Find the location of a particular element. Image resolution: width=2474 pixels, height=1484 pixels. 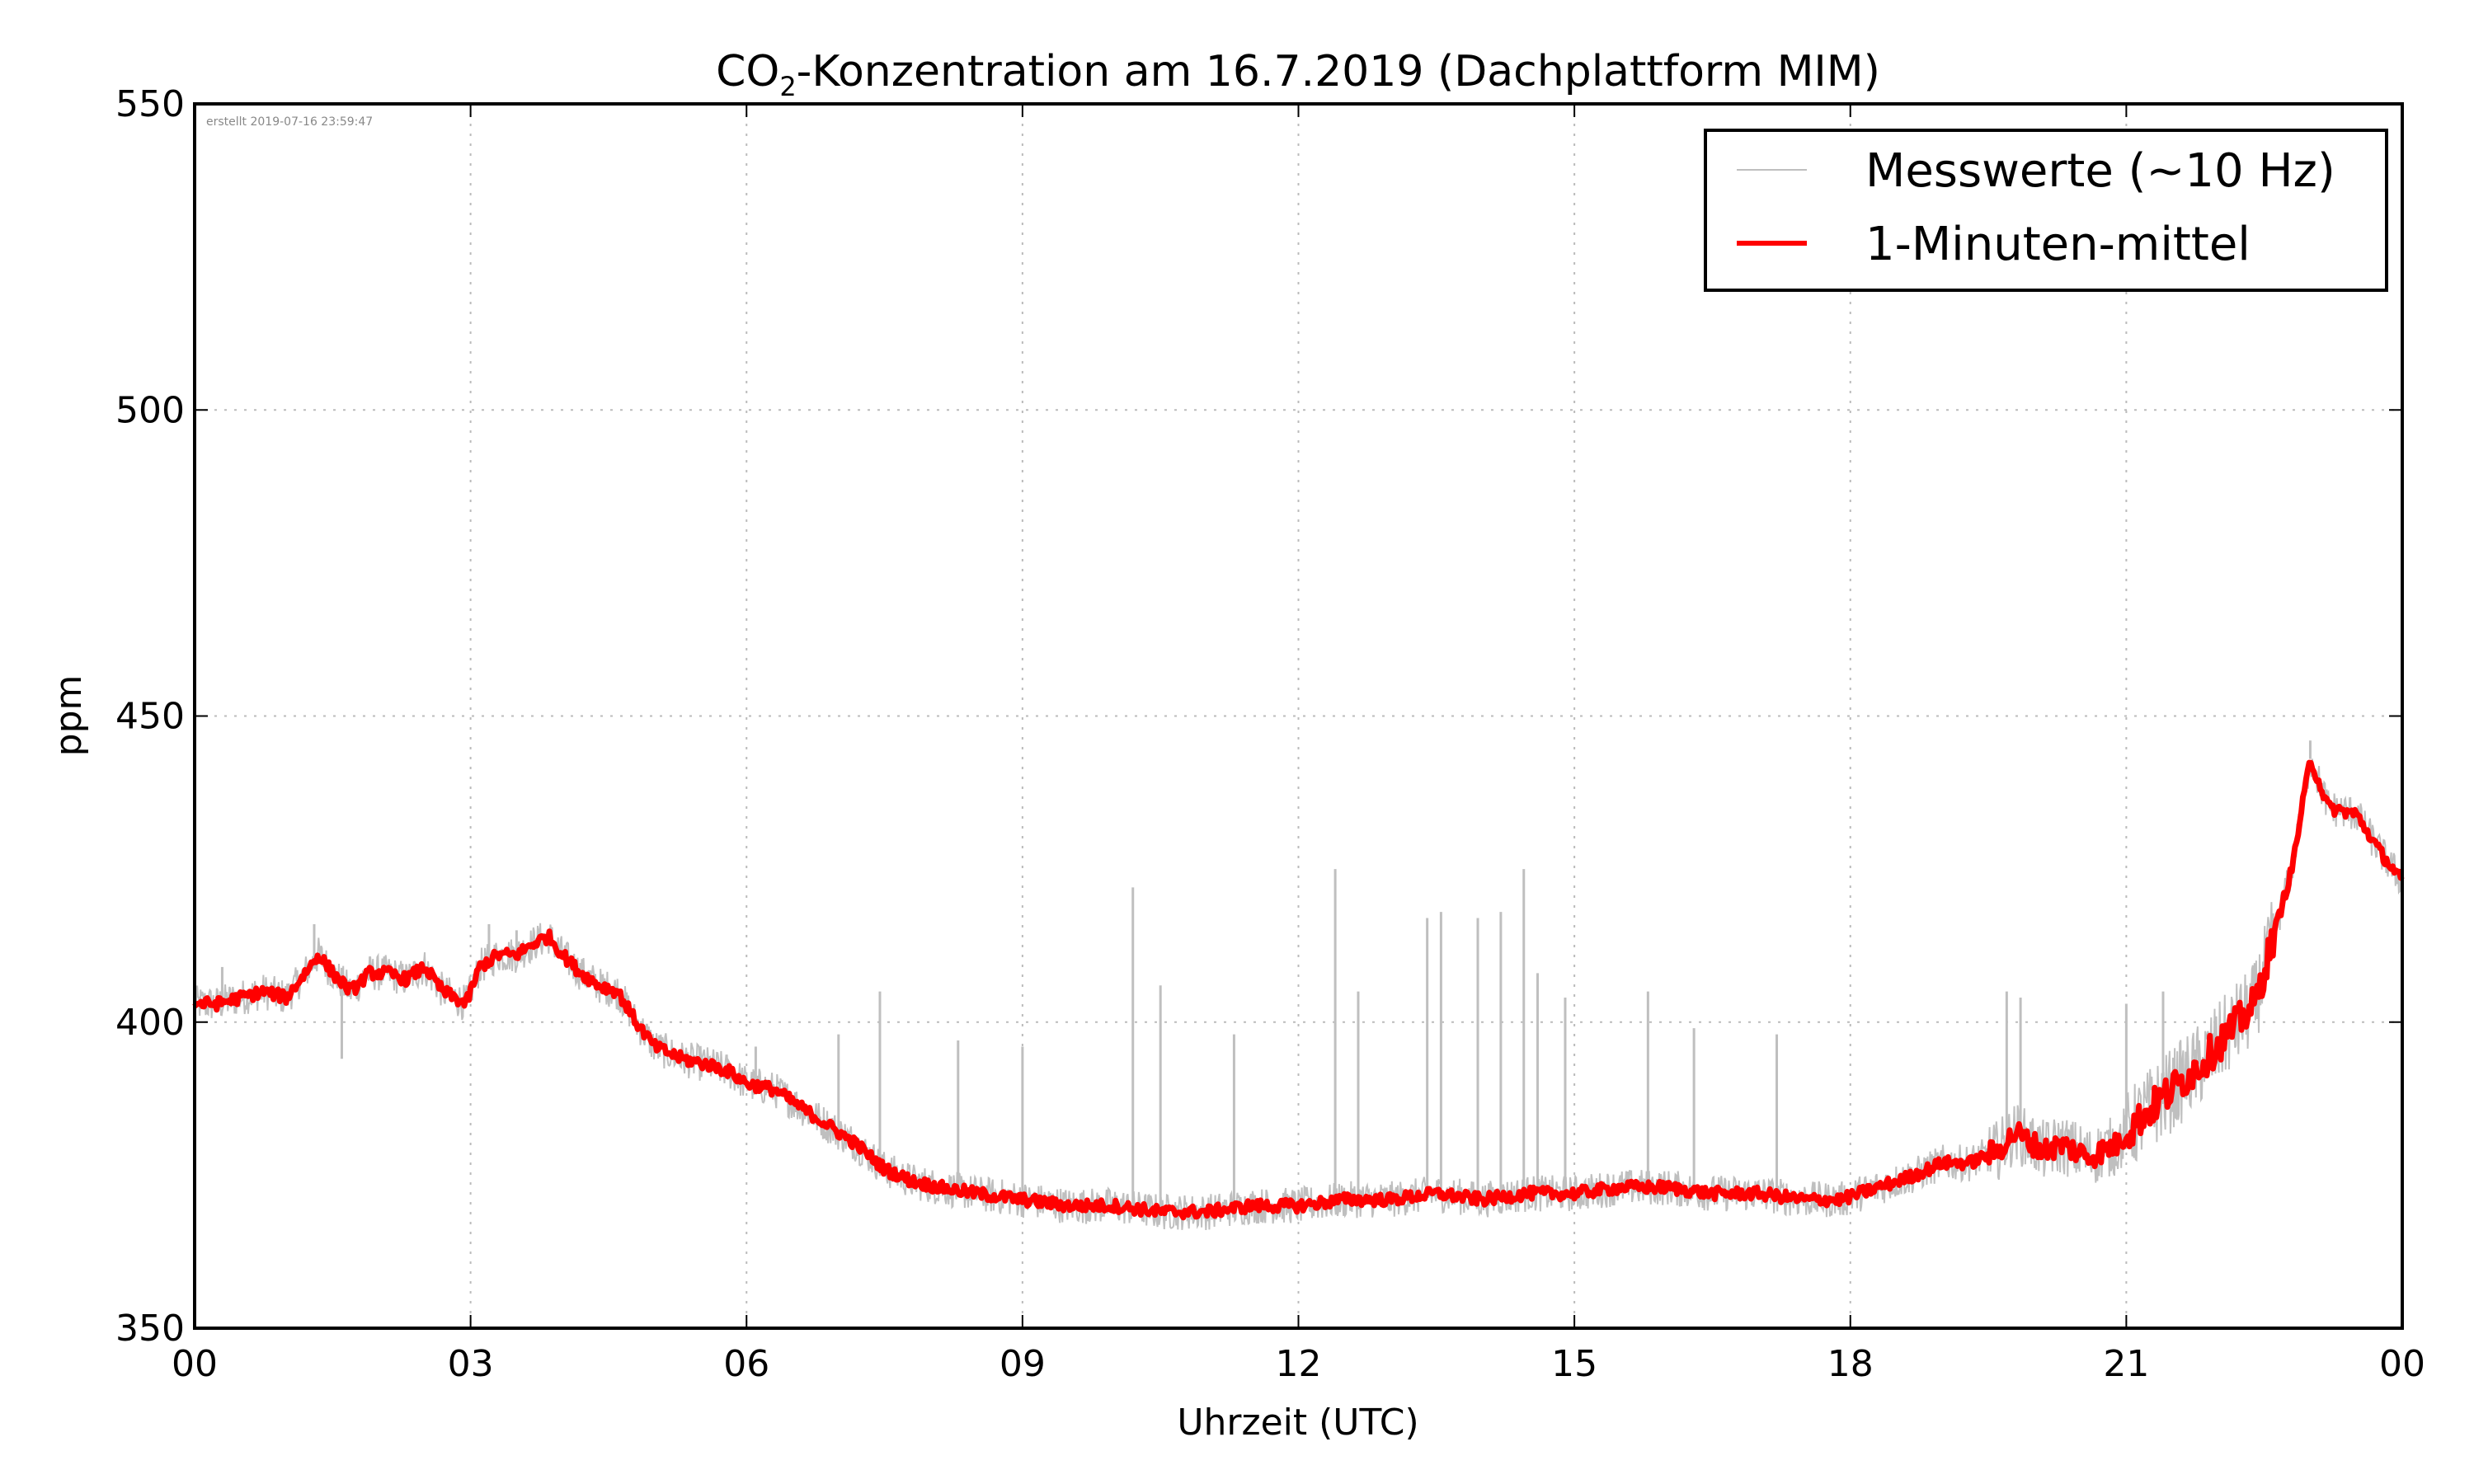

y-axis-label: ppm is located at coordinates (69, 716).